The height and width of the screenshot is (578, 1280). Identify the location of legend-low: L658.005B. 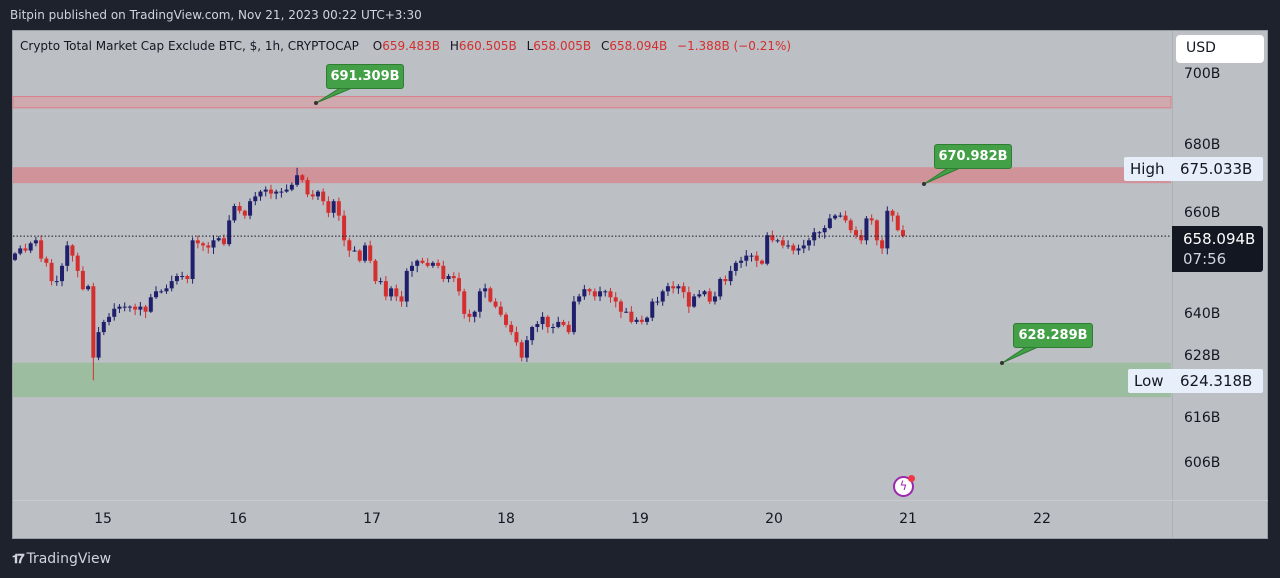
(559, 46).